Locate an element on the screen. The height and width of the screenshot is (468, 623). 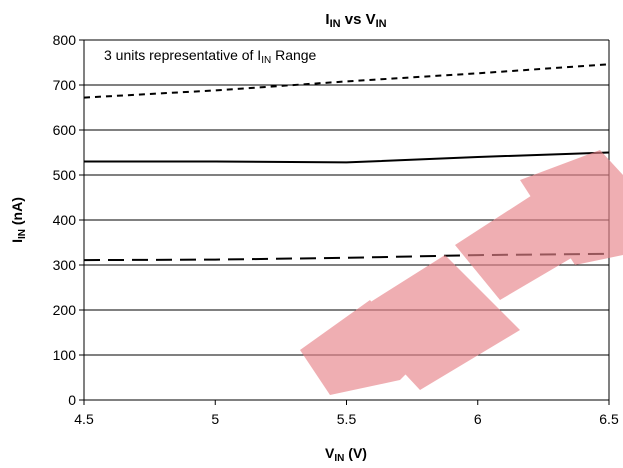
annotation: 3 units representative of IIN Range is located at coordinates (210, 56).